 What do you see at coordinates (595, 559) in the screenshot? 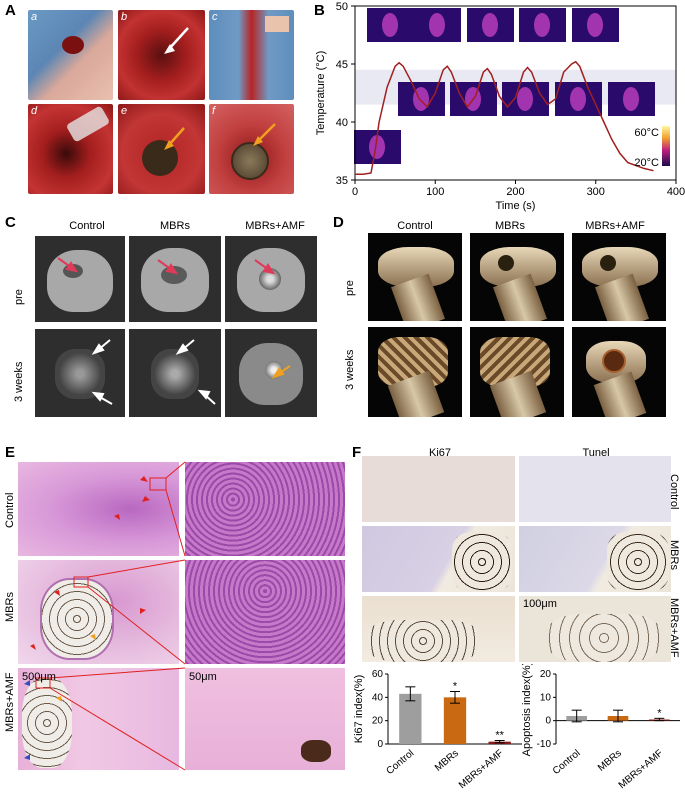
I see `ihc-tunel-mbrs` at bounding box center [595, 559].